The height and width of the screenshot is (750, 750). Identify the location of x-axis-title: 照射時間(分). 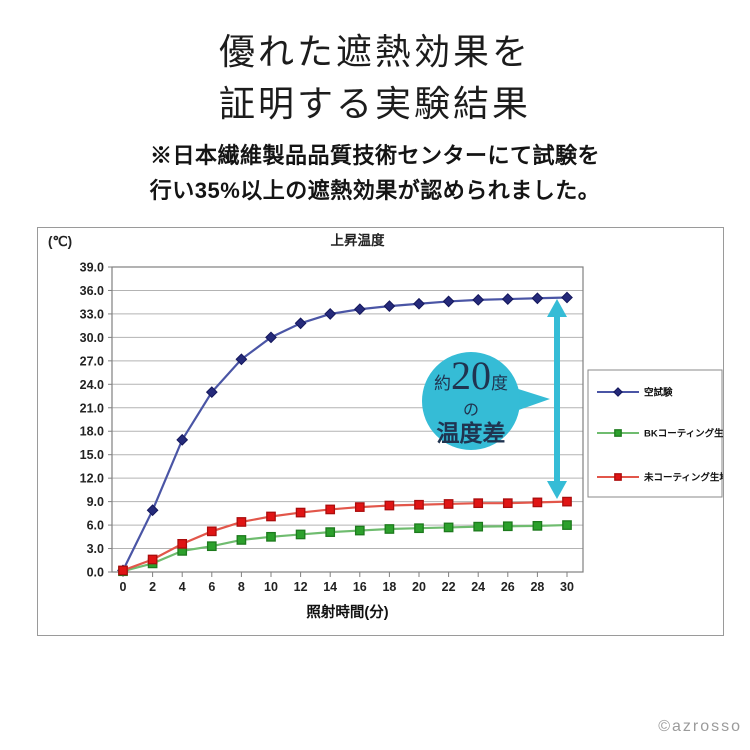
(347, 612).